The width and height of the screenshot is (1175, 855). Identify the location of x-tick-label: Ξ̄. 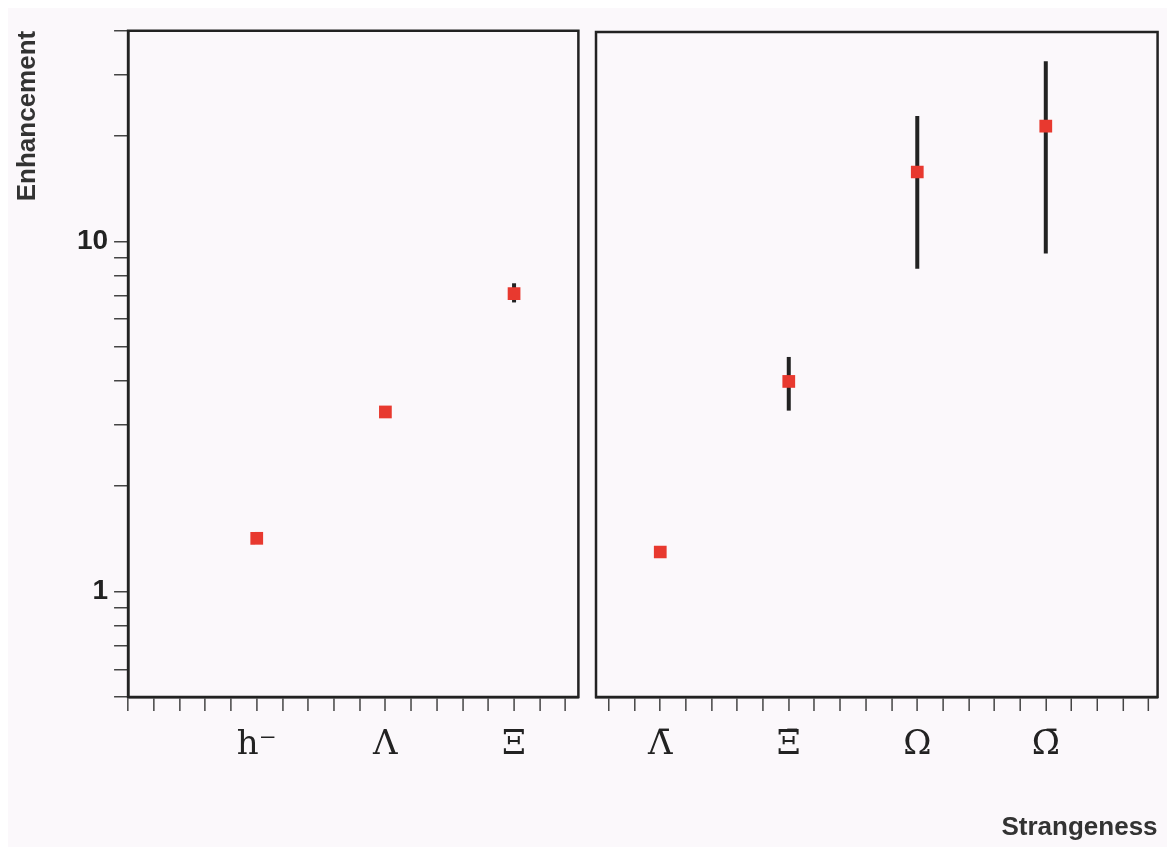
(789, 742).